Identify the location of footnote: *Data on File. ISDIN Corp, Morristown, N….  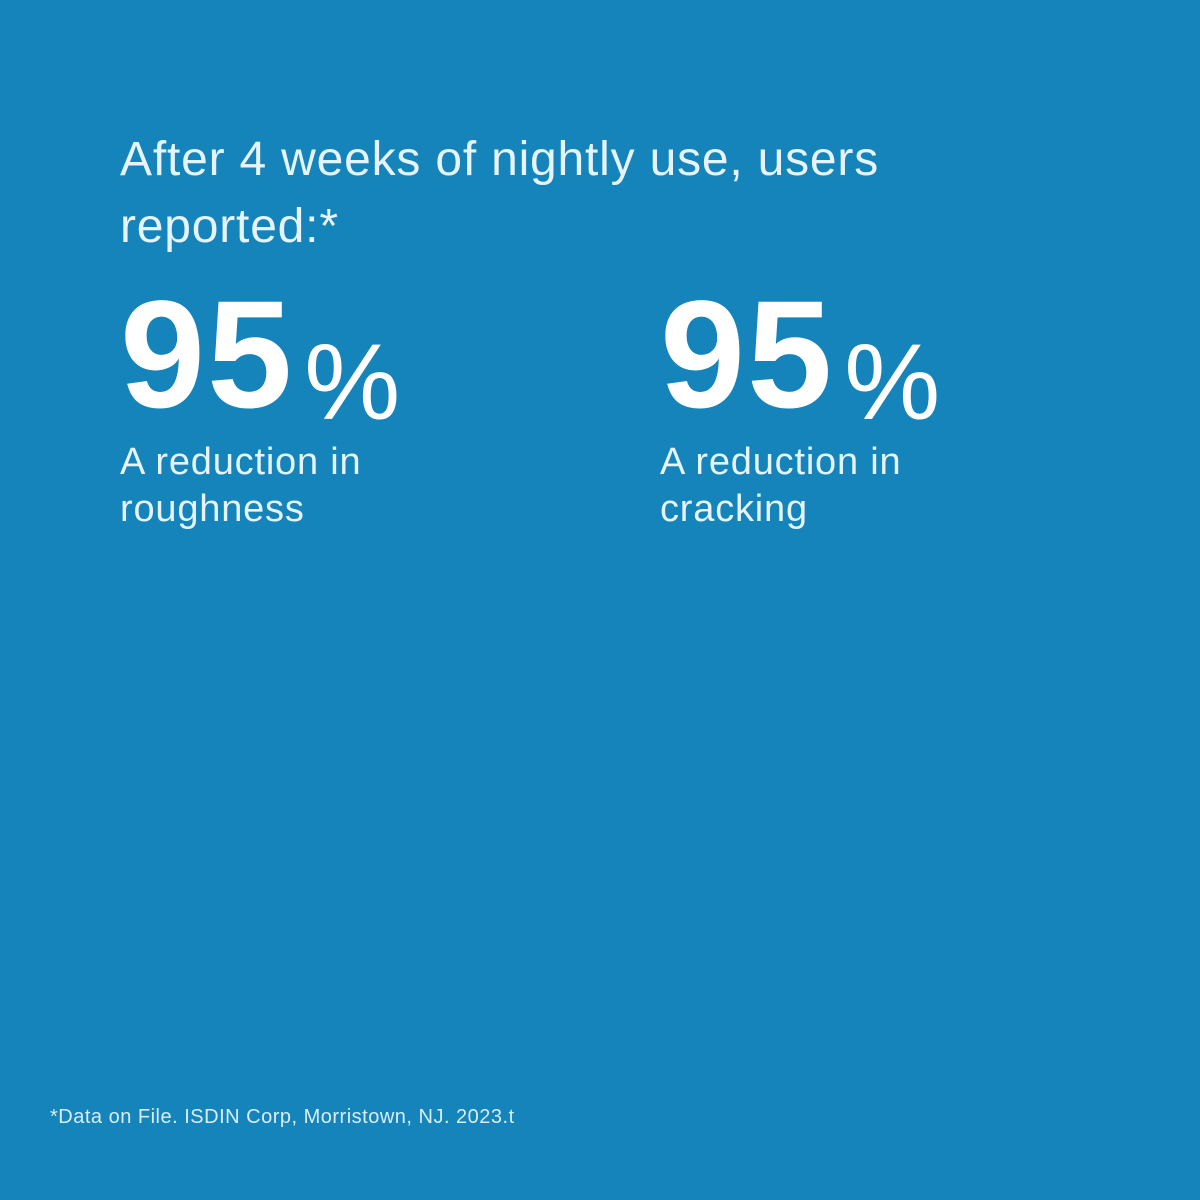
(282, 1117).